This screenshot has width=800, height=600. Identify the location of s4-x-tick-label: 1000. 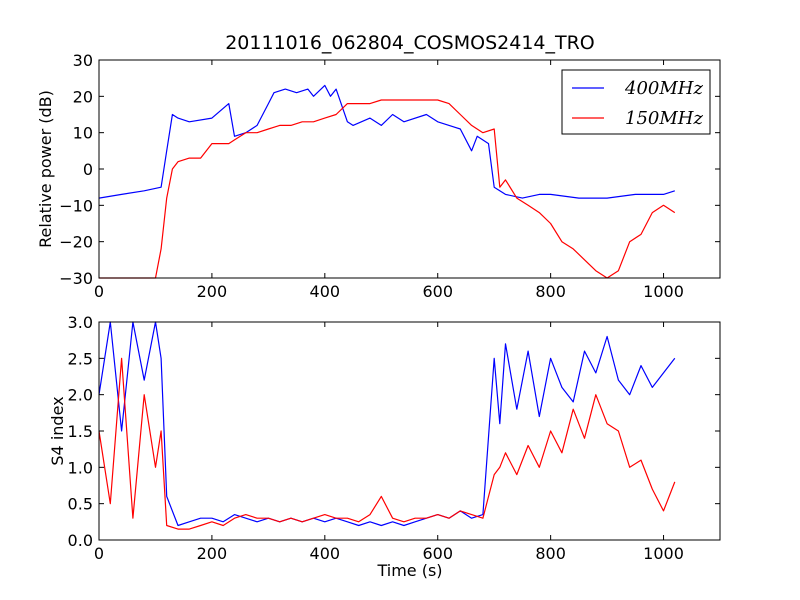
(663, 553).